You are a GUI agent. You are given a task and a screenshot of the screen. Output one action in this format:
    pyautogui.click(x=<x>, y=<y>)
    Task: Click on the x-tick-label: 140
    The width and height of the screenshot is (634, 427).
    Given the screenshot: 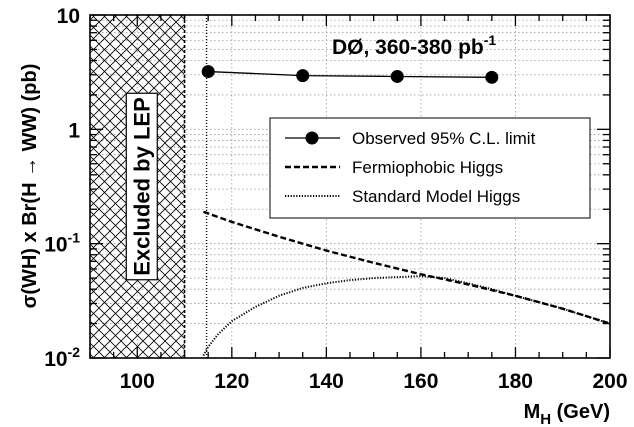 What is the action you would take?
    pyautogui.click(x=326, y=381)
    